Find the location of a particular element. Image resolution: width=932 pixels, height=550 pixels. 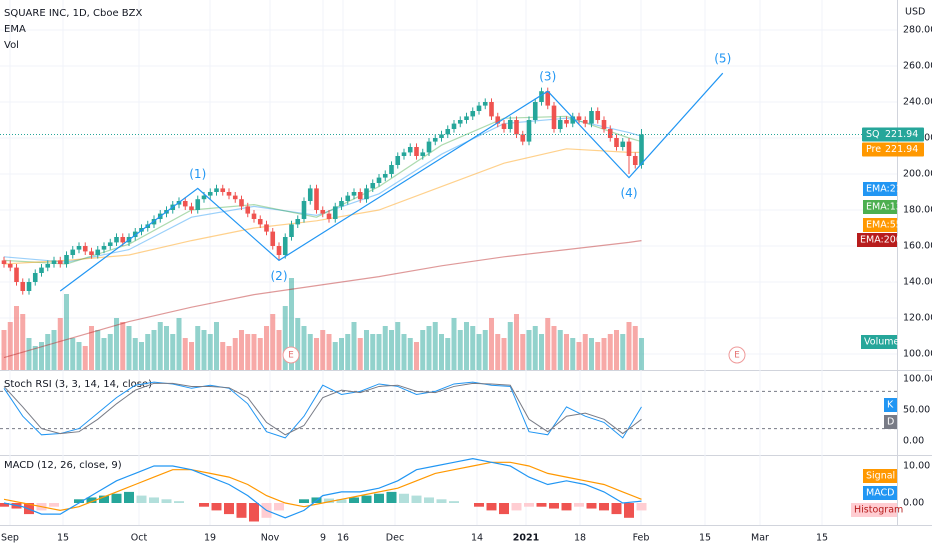

stoch-badge-text: D is located at coordinates (890, 422).